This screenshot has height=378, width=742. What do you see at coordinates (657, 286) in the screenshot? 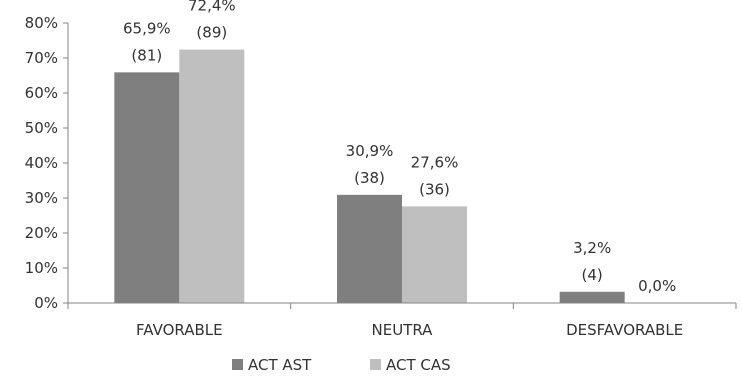
I see `data-label: 0,0%` at bounding box center [657, 286].